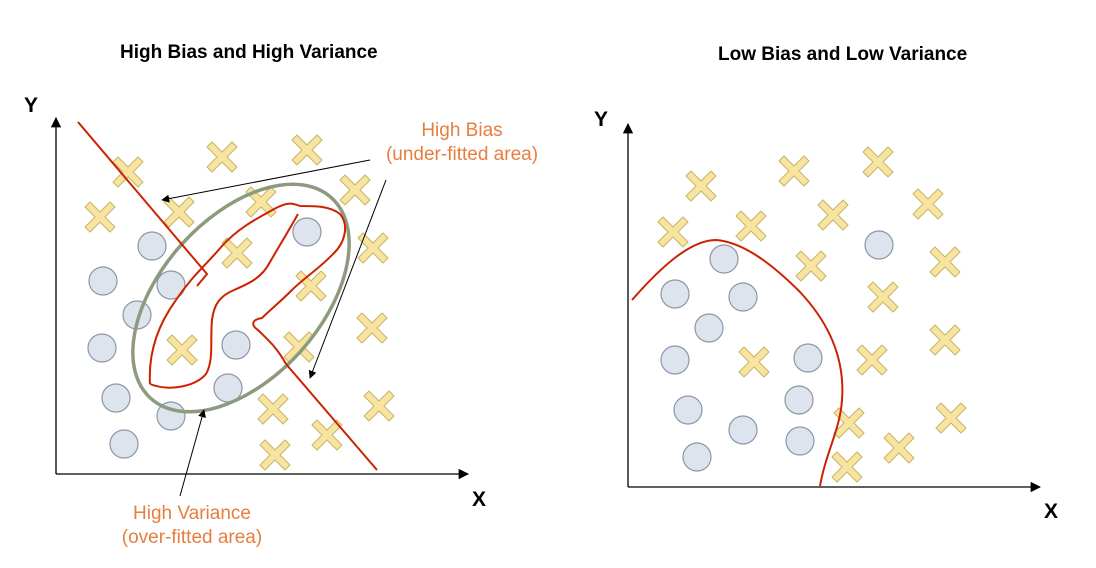  What do you see at coordinates (843, 54) in the screenshot?
I see `right-chart-title: Low Bias and Low Variance` at bounding box center [843, 54].